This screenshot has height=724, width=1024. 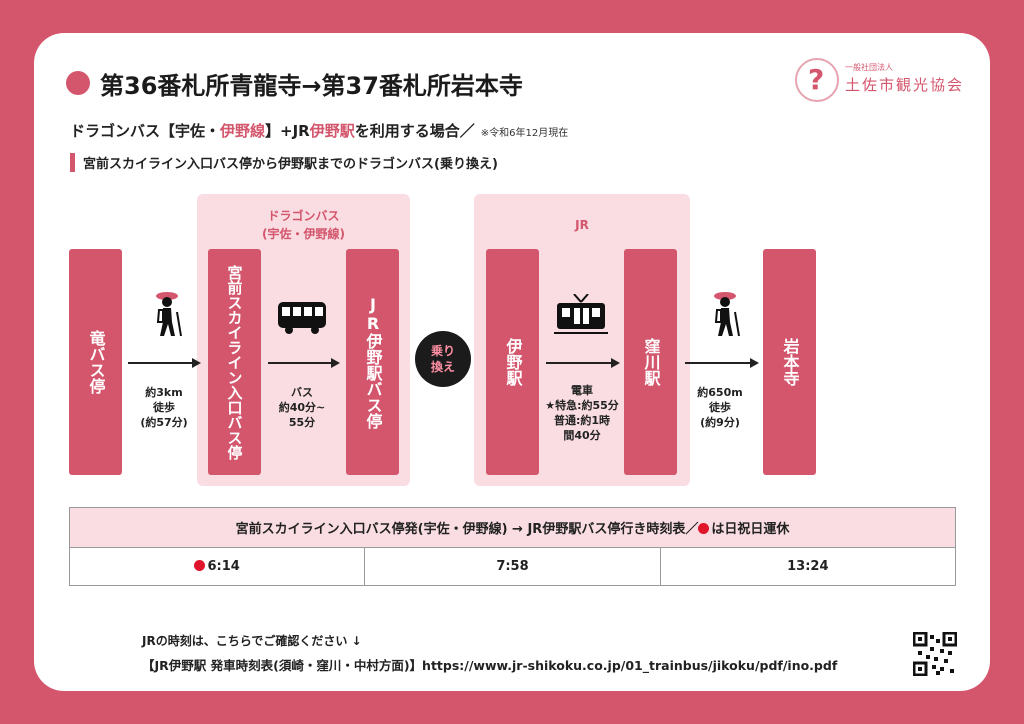 What do you see at coordinates (789, 362) in the screenshot?
I see `stop-iwamotoji: 岩本寺` at bounding box center [789, 362].